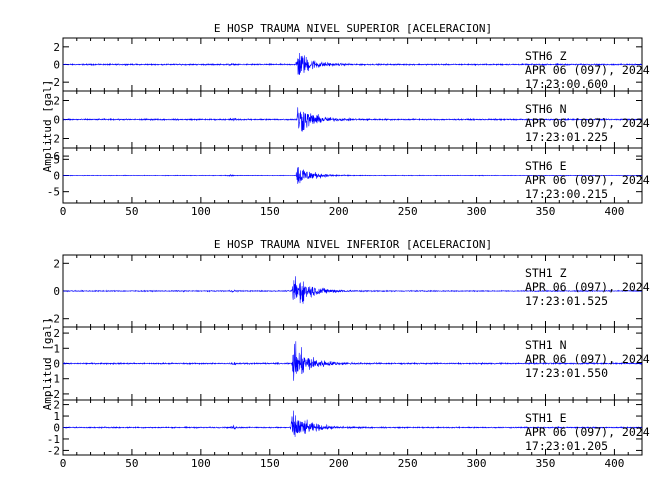 This screenshot has height=500, width=650. I want to click on station-label: STH1 N, so click(546, 345).